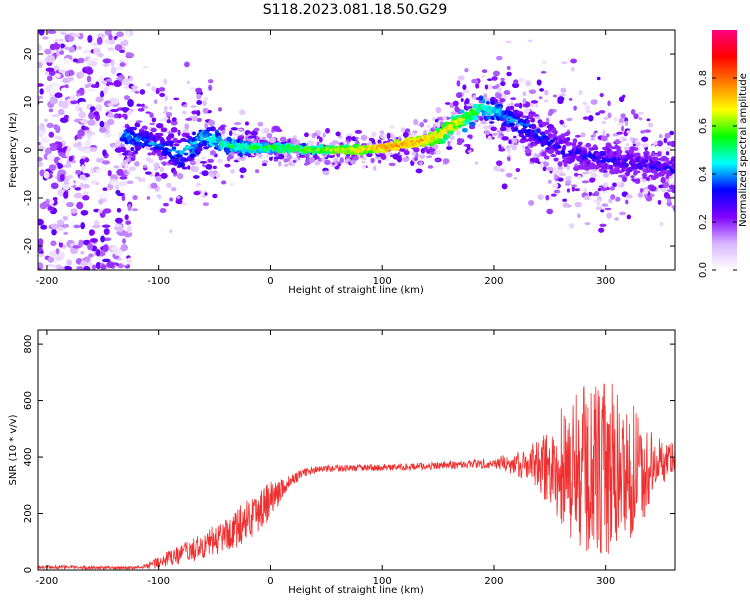 This screenshot has width=750, height=604. Describe the element at coordinates (28, 54) in the screenshot. I see `y-tick-label: 20` at that location.